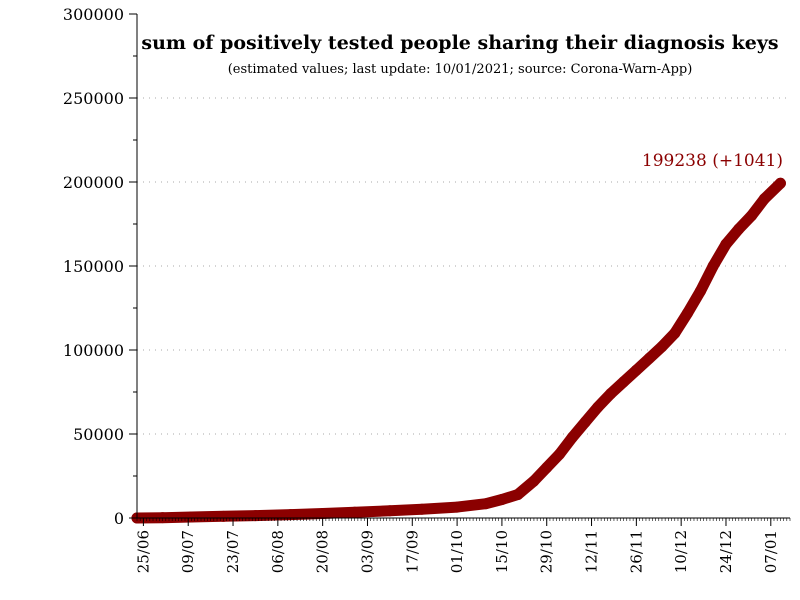 Image resolution: width=800 pixels, height=600 pixels. What do you see at coordinates (93, 14) in the screenshot?
I see `y-tick-label: 300000` at bounding box center [93, 14].